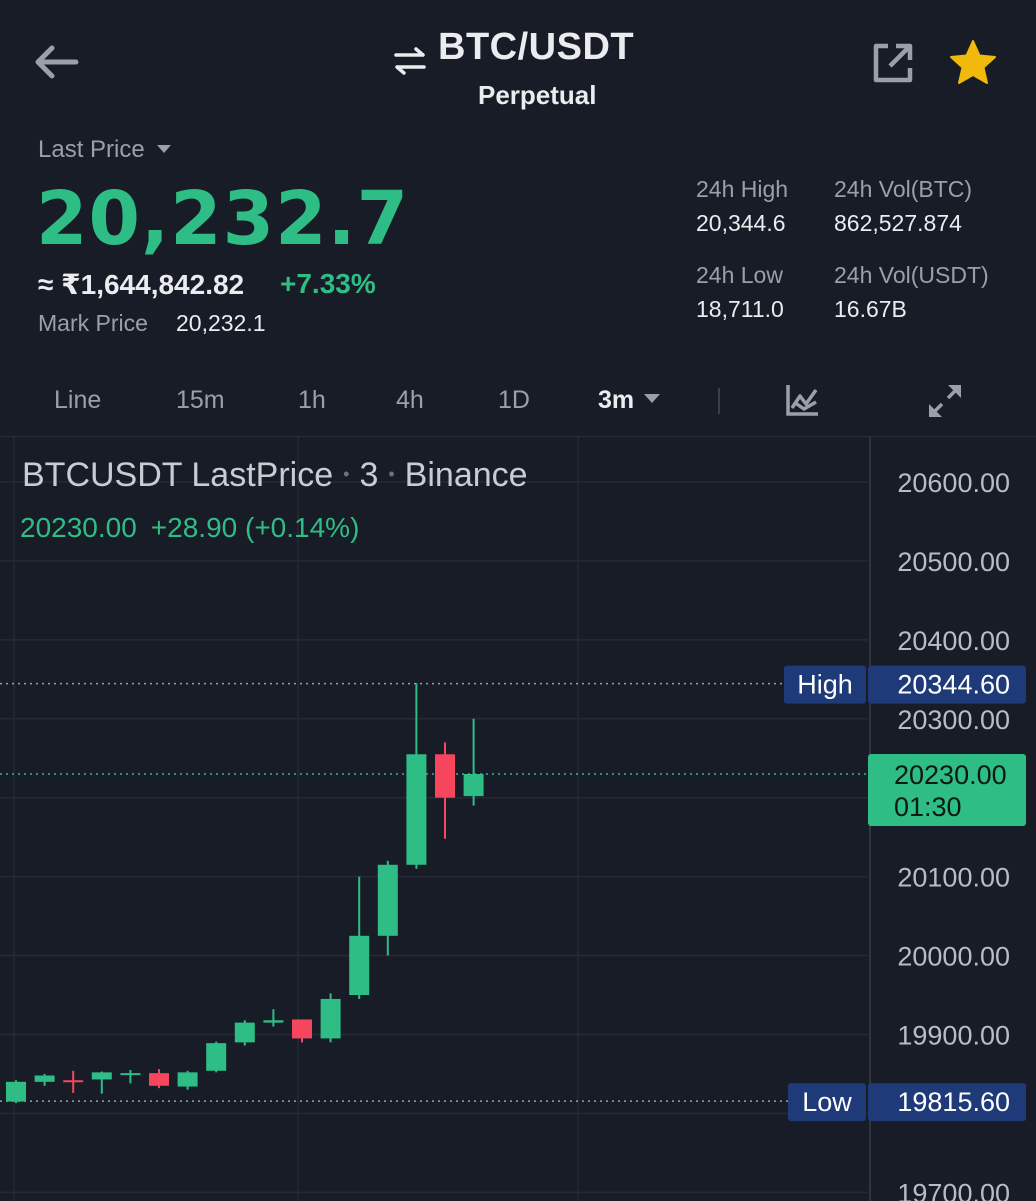 This screenshot has height=1201, width=1036. I want to click on legend-symbol: BTCUSDT LastPrice, so click(178, 475).